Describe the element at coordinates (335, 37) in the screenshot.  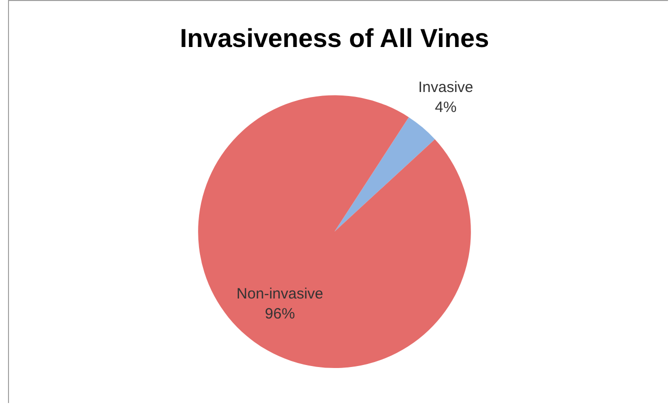
I see `chart-title: Invasiveness of All Vines` at that location.